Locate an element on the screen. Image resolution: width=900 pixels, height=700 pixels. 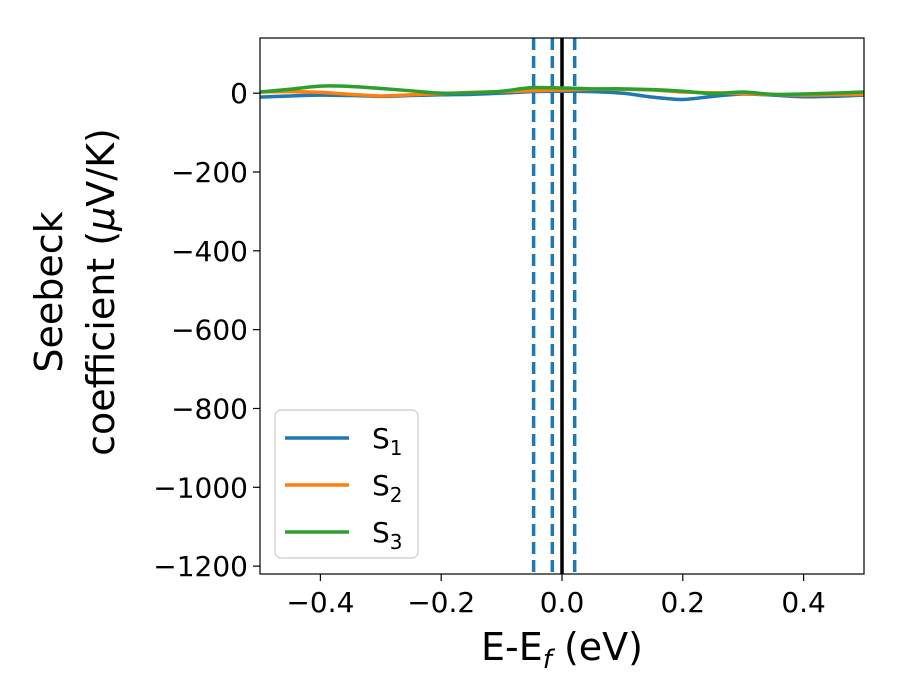
series-line-s3 is located at coordinates (562, 90).